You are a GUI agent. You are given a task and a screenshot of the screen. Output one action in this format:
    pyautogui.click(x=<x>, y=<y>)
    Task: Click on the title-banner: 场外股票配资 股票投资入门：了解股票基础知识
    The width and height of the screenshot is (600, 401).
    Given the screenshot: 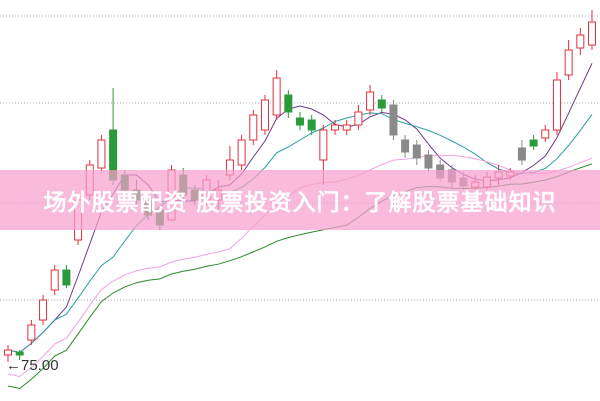 What is the action you would take?
    pyautogui.click(x=300, y=200)
    